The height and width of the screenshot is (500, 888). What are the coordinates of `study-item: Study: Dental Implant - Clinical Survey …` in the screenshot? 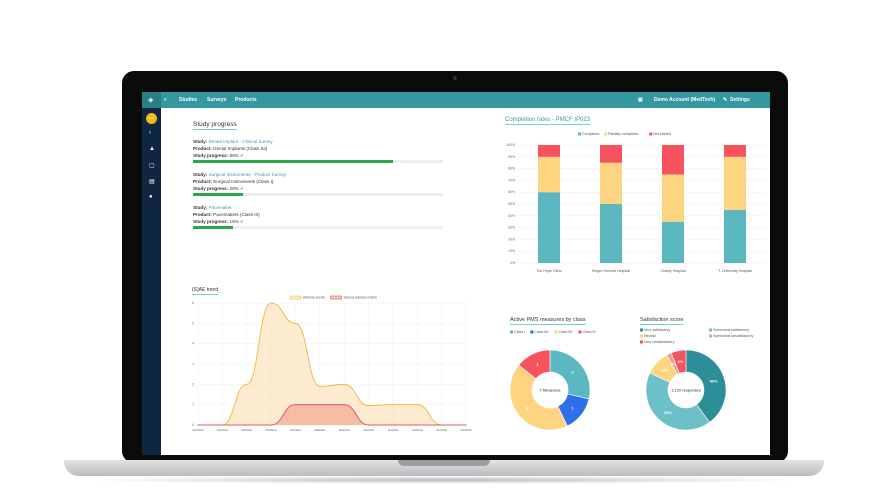 It's located at (233, 149).